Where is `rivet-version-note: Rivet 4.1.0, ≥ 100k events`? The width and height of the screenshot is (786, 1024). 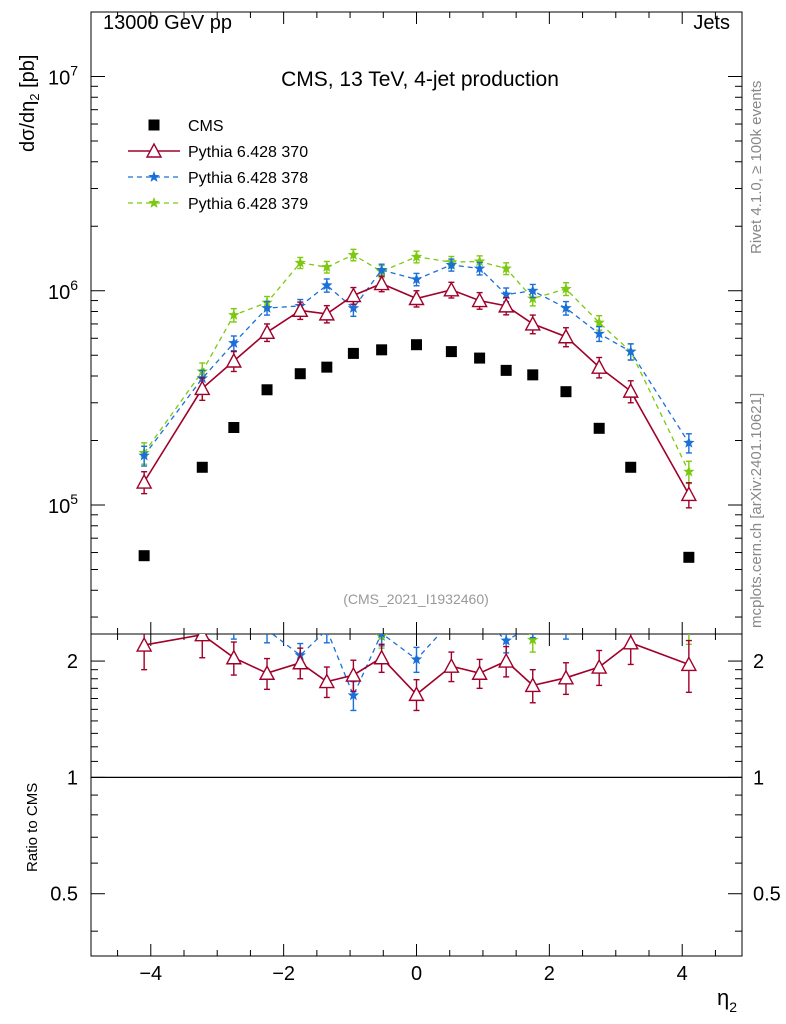 rivet-version-note: Rivet 4.1.0, ≥ 100k events is located at coordinates (756, 167).